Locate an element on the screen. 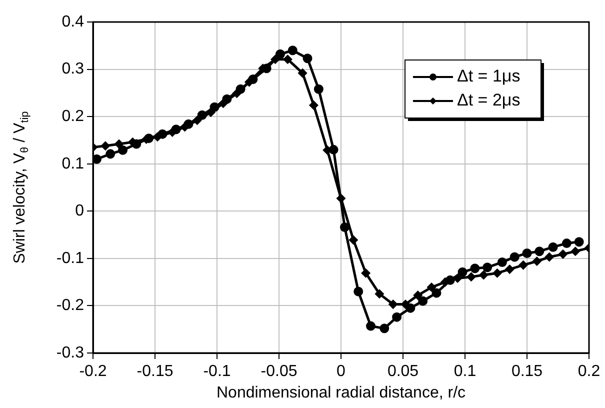 Image resolution: width=605 pixels, height=408 pixels. legend-label: Δt = 1μs is located at coordinates (488, 76).